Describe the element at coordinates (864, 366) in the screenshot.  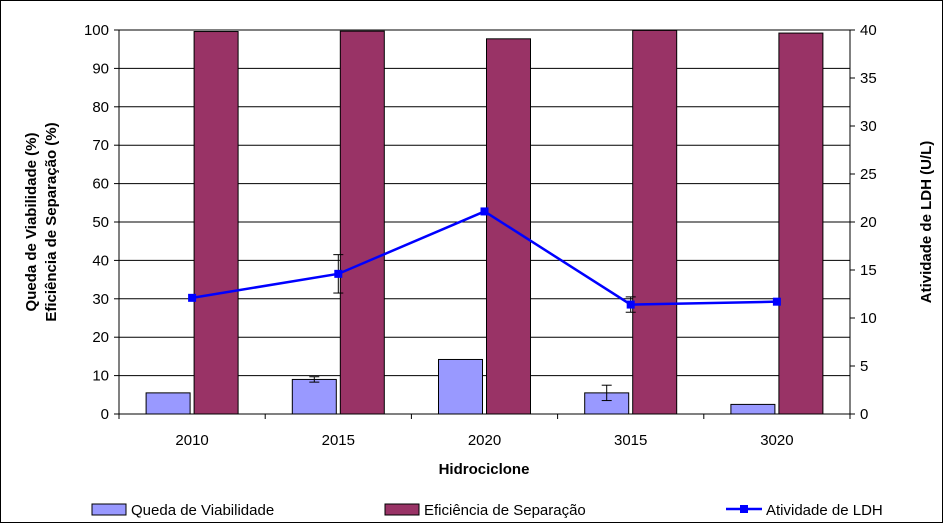
I see `y-tick-label-right: 5` at that location.